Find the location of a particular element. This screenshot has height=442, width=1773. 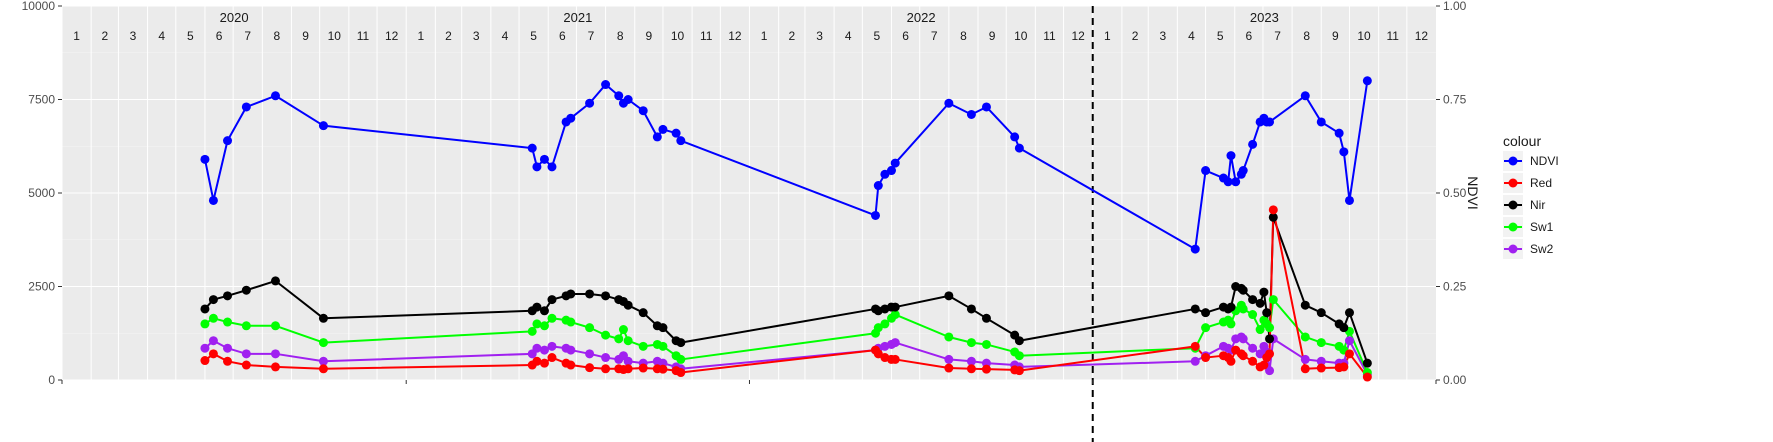

month-label: 1 is located at coordinates (764, 36).